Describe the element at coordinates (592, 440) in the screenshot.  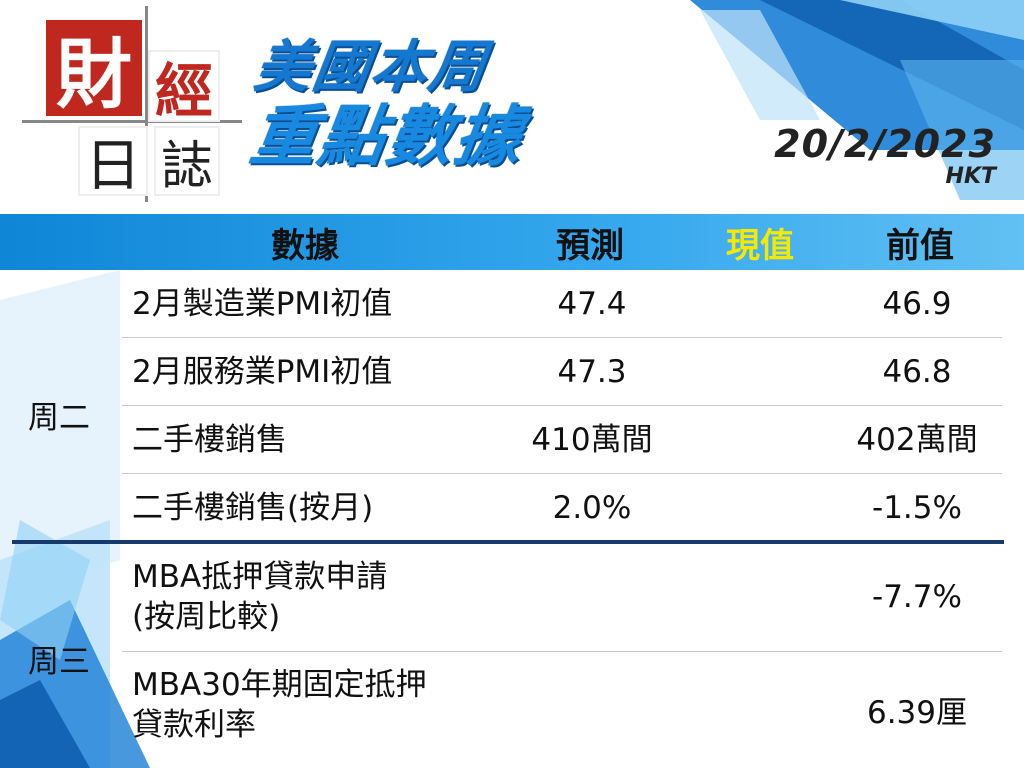
I see `row-forecast: 410萬間` at that location.